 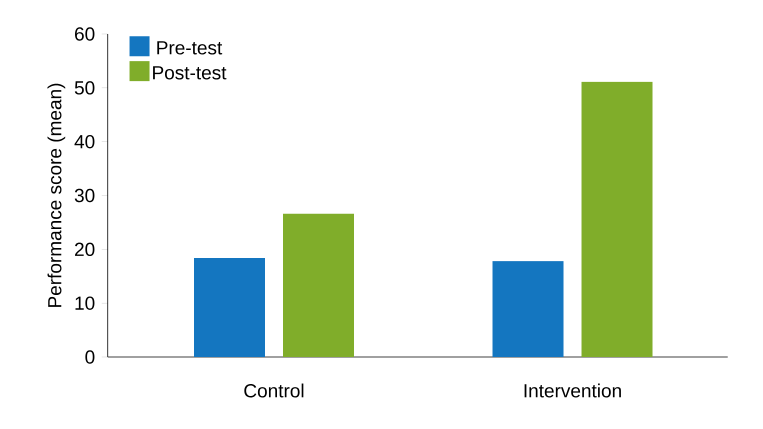 What do you see at coordinates (56, 195) in the screenshot?
I see `y-axis-title: Performance score (mean)` at bounding box center [56, 195].